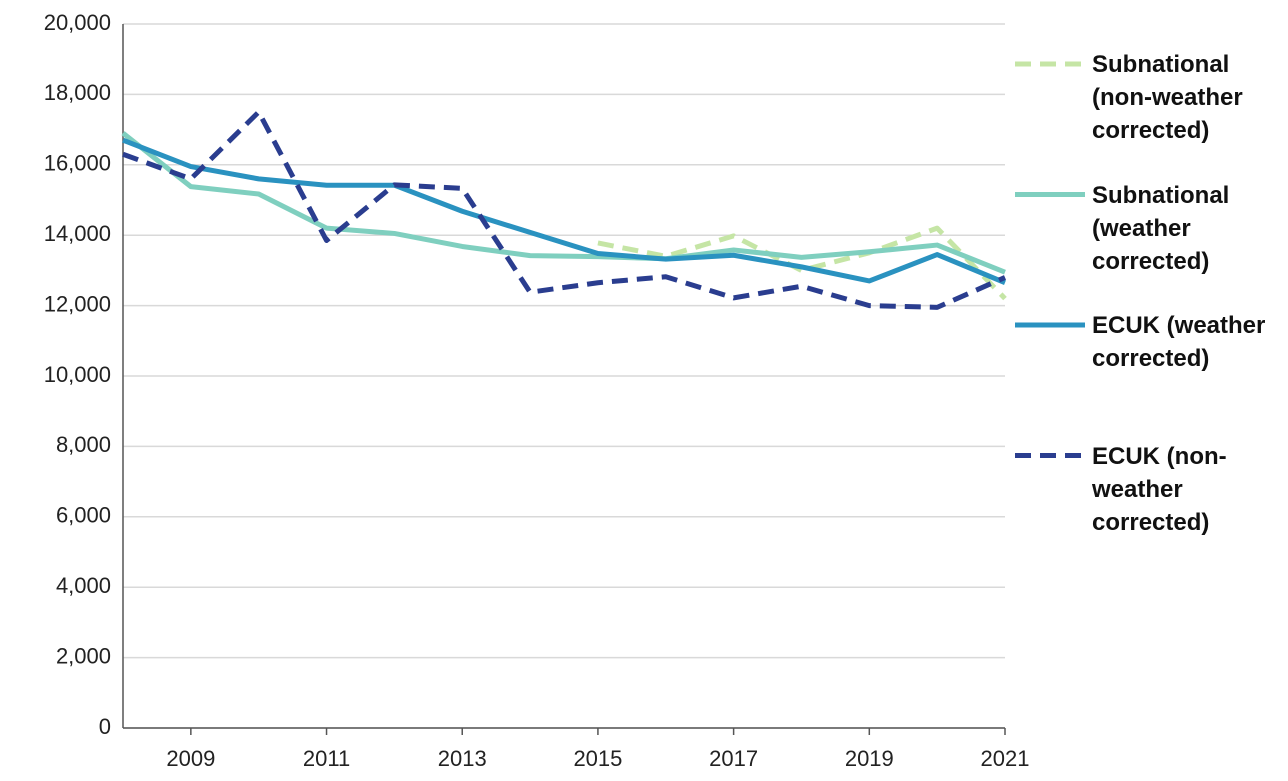 The width and height of the screenshot is (1288, 781). I want to click on y-tick-label: 4,000, so click(83, 585).